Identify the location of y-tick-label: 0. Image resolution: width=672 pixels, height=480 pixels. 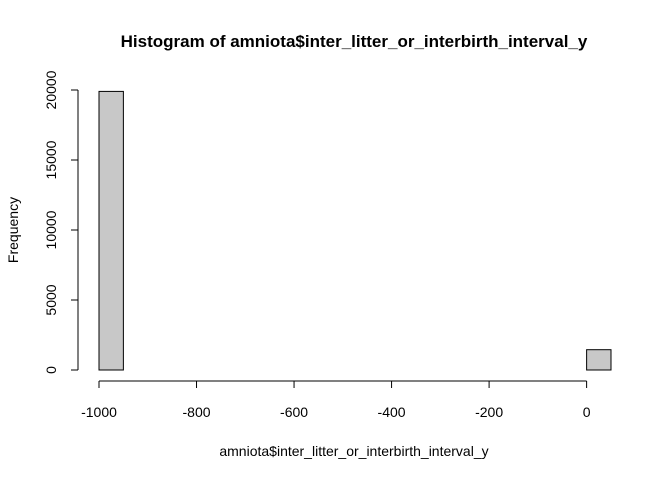
(51, 370).